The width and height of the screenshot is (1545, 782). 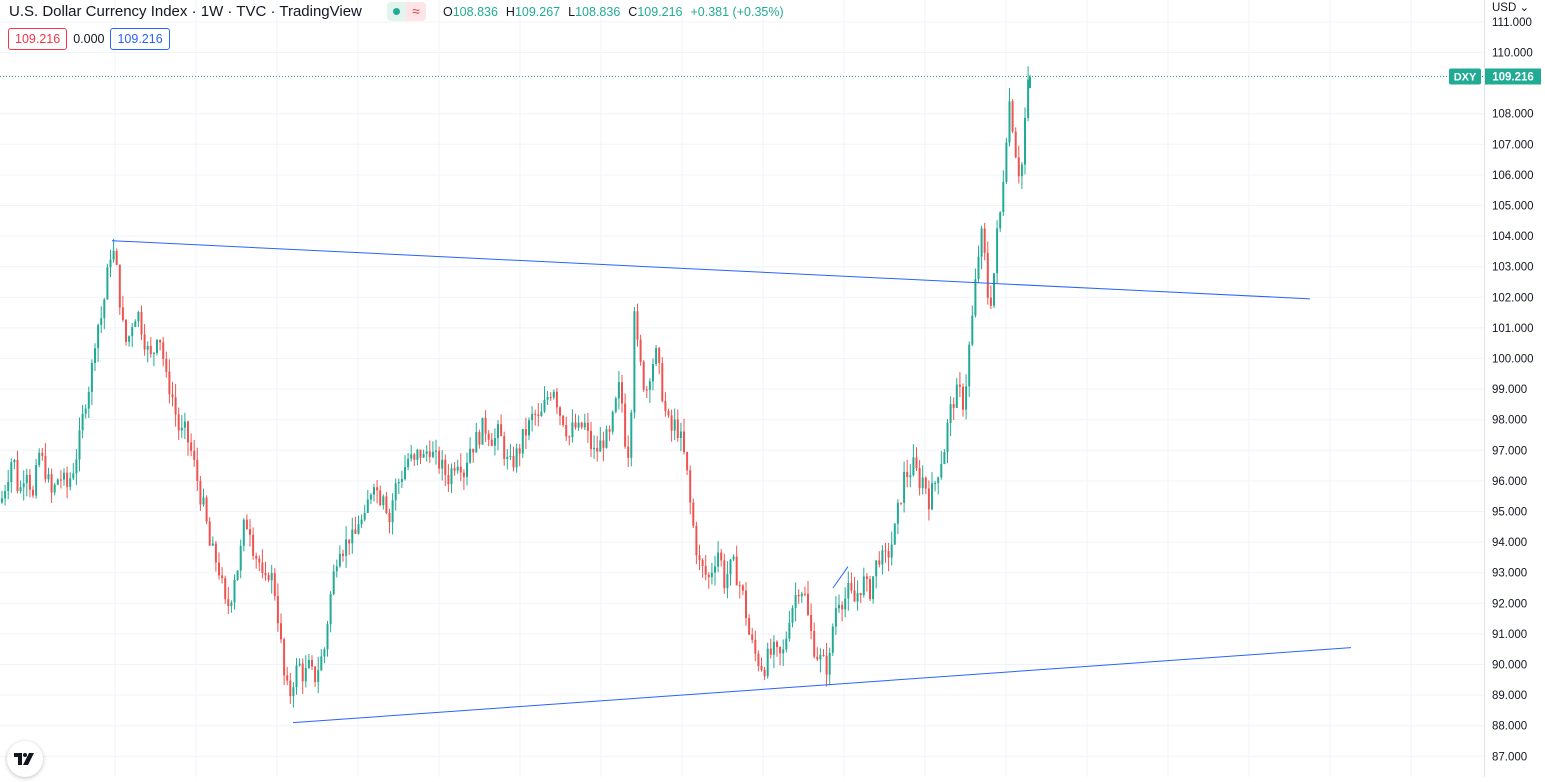 I want to click on y-tick-label: 87.000, so click(x=1509, y=757).